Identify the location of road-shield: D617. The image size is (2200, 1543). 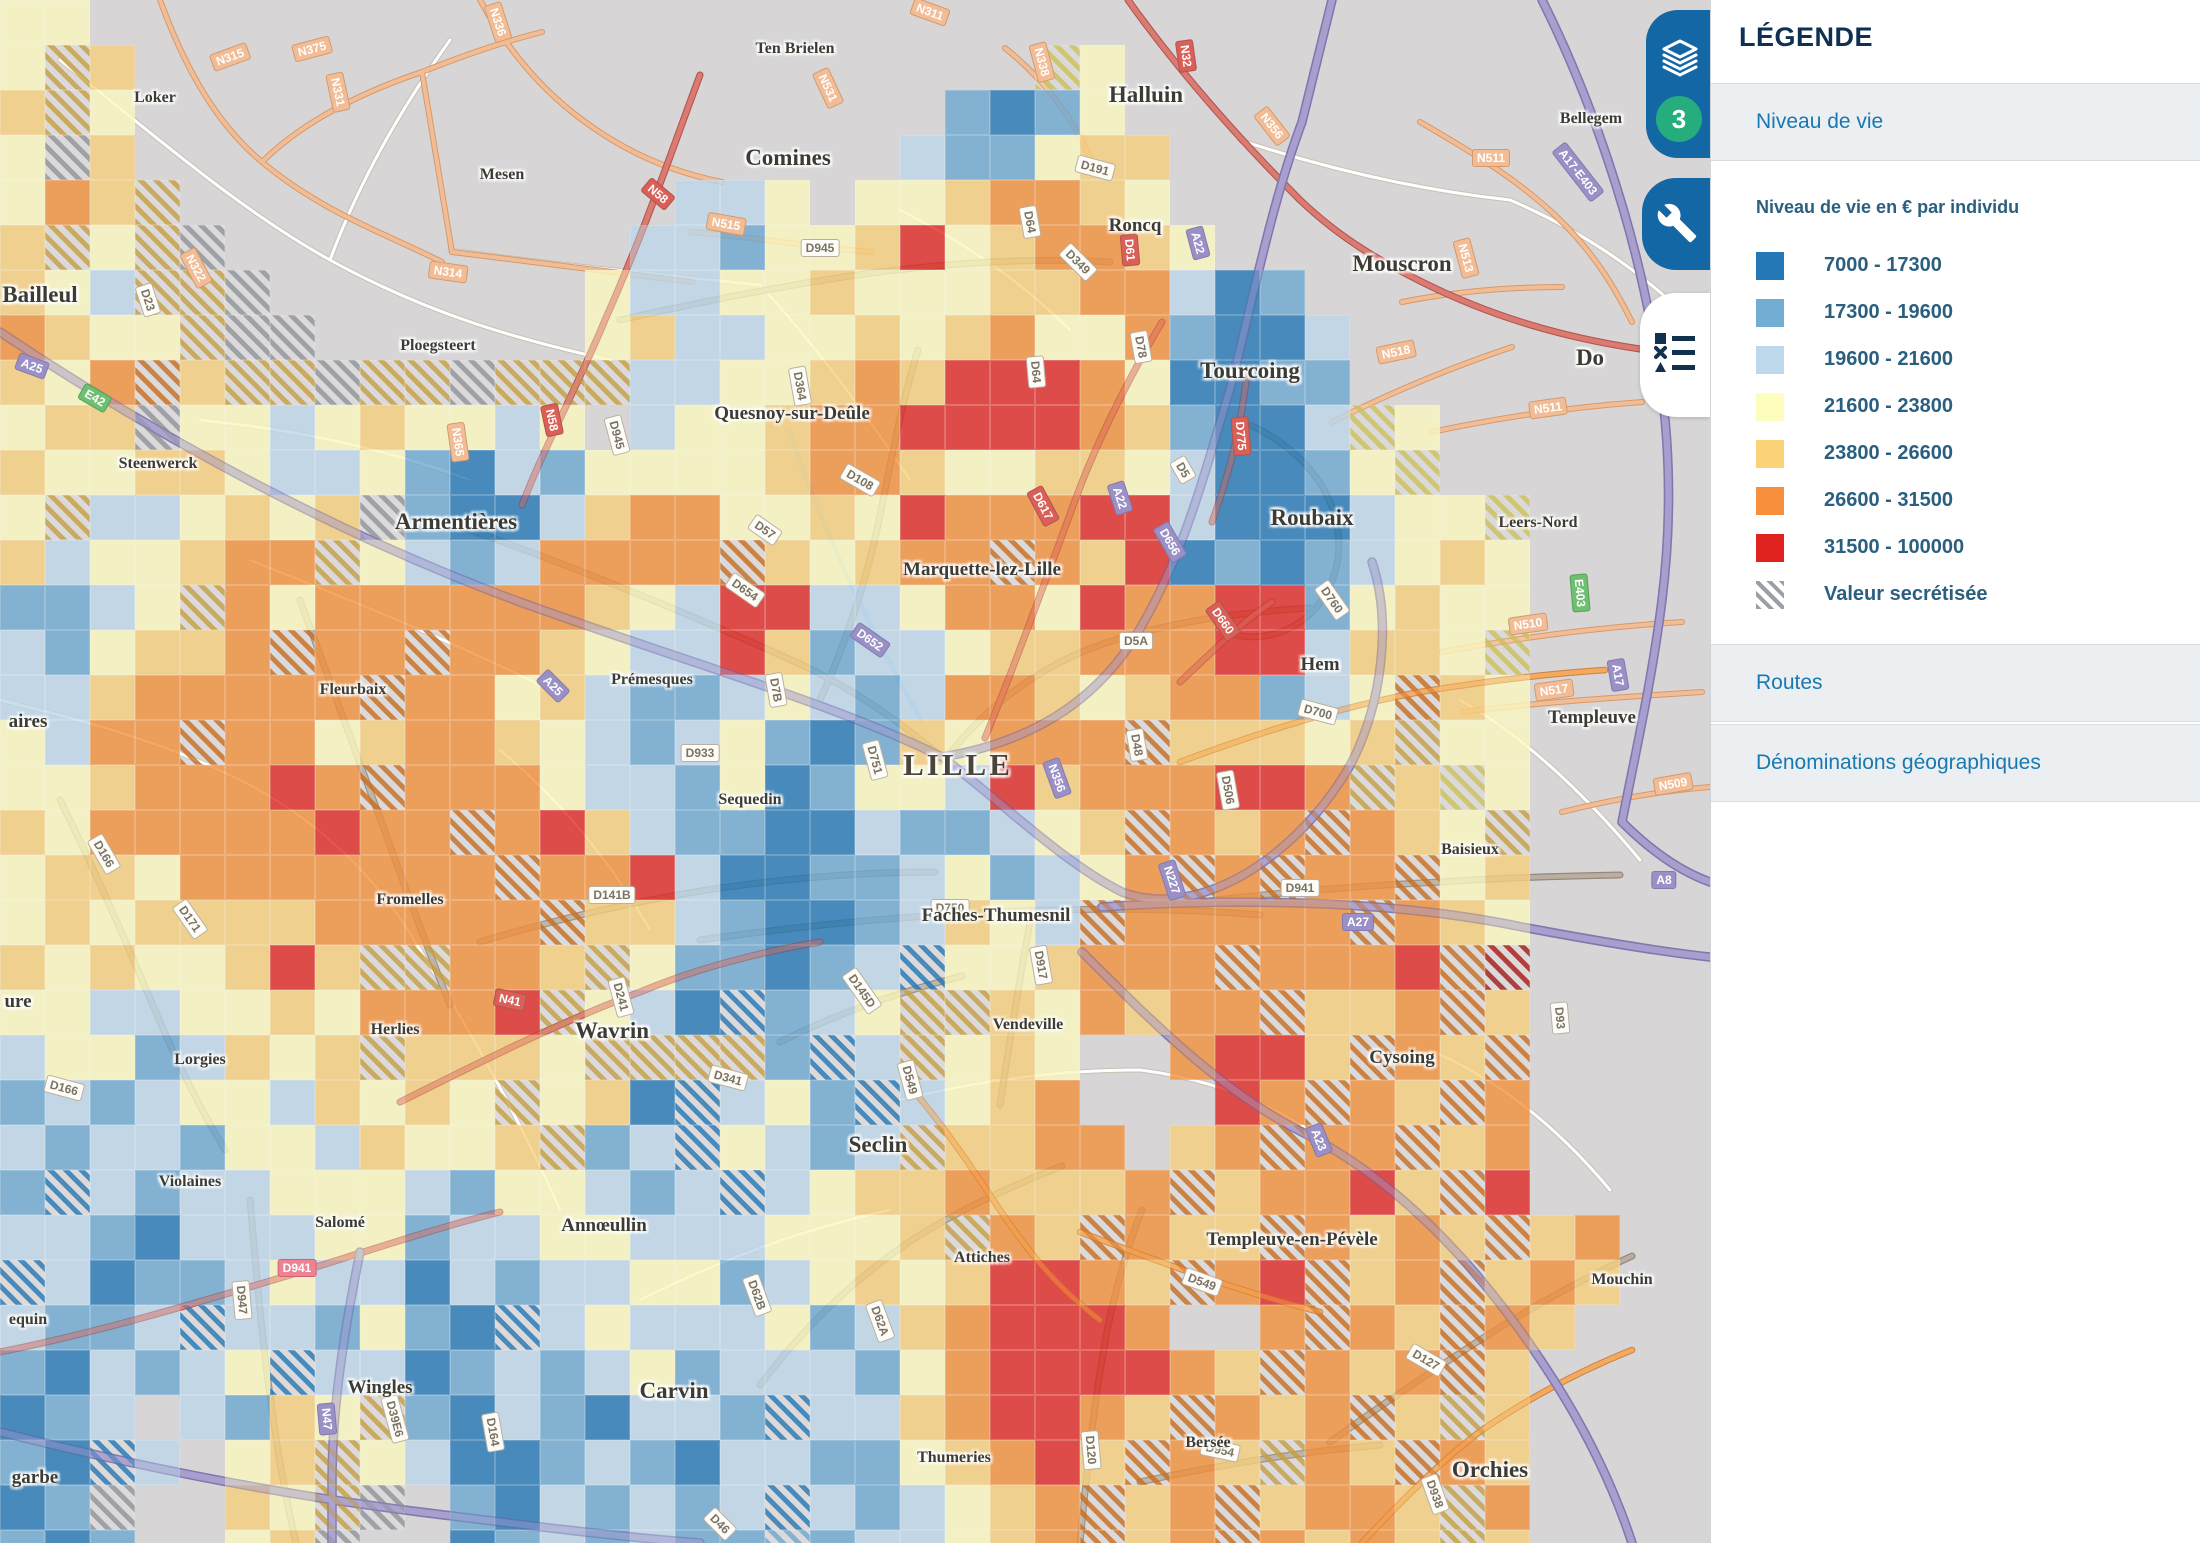
(1043, 506).